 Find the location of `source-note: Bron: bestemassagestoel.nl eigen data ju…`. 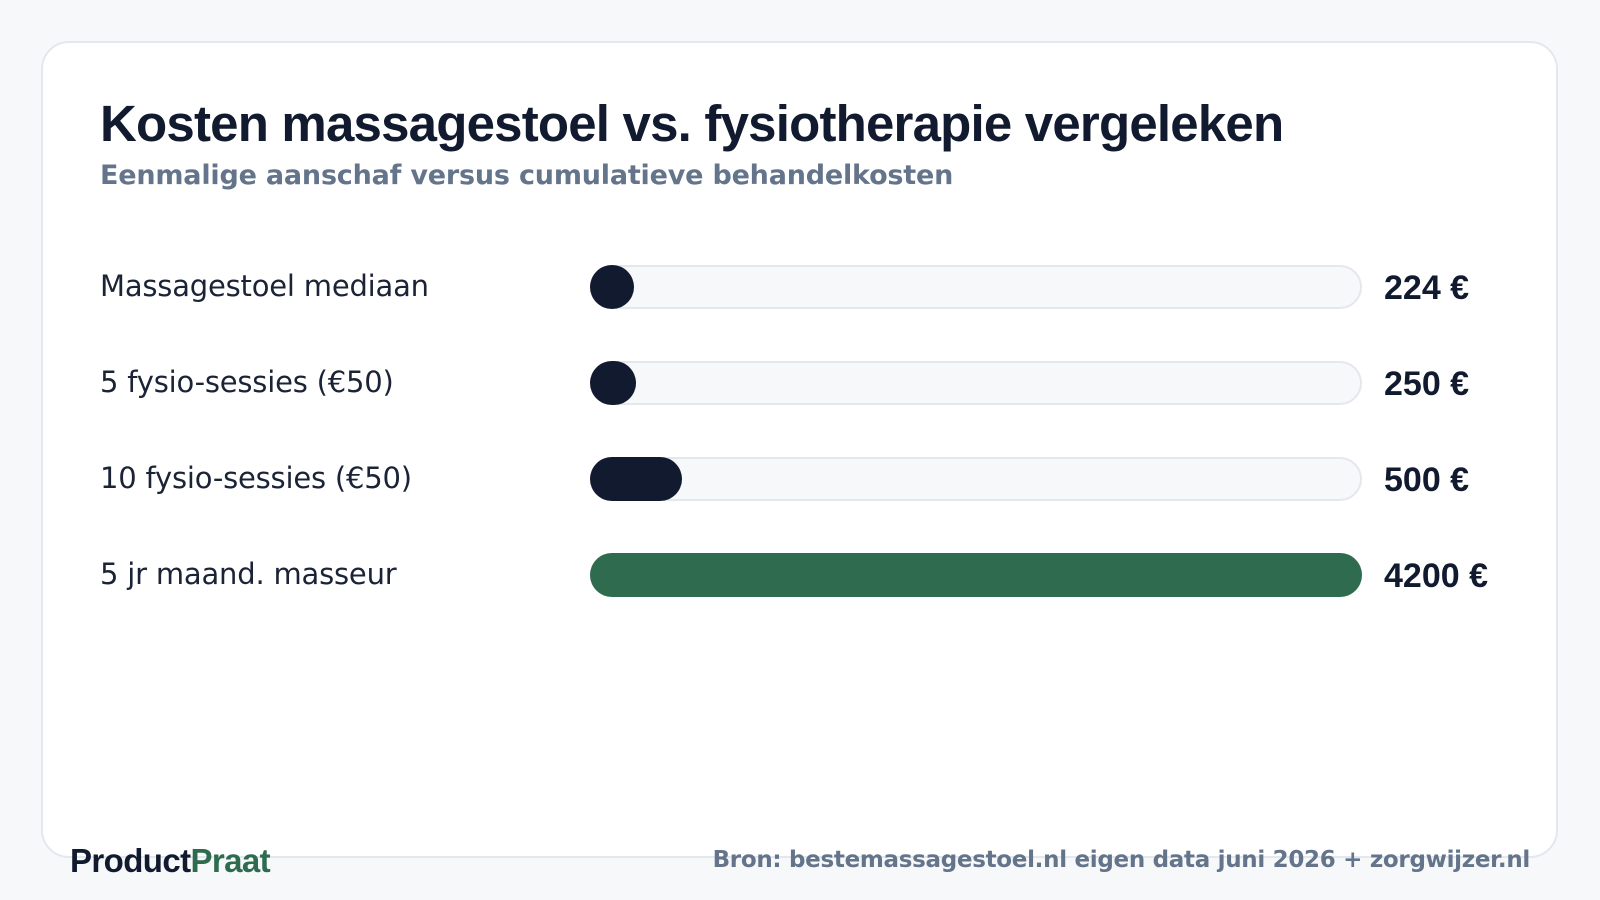

source-note: Bron: bestemassagestoel.nl eigen data ju… is located at coordinates (1121, 860).